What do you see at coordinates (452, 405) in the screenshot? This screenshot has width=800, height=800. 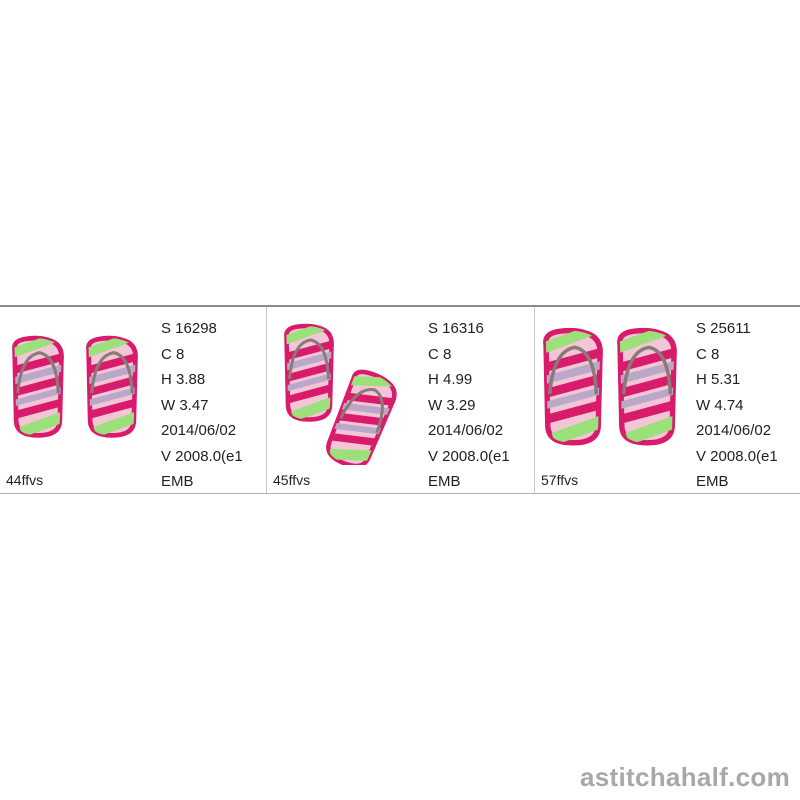 I see `design-width: W 3.29` at bounding box center [452, 405].